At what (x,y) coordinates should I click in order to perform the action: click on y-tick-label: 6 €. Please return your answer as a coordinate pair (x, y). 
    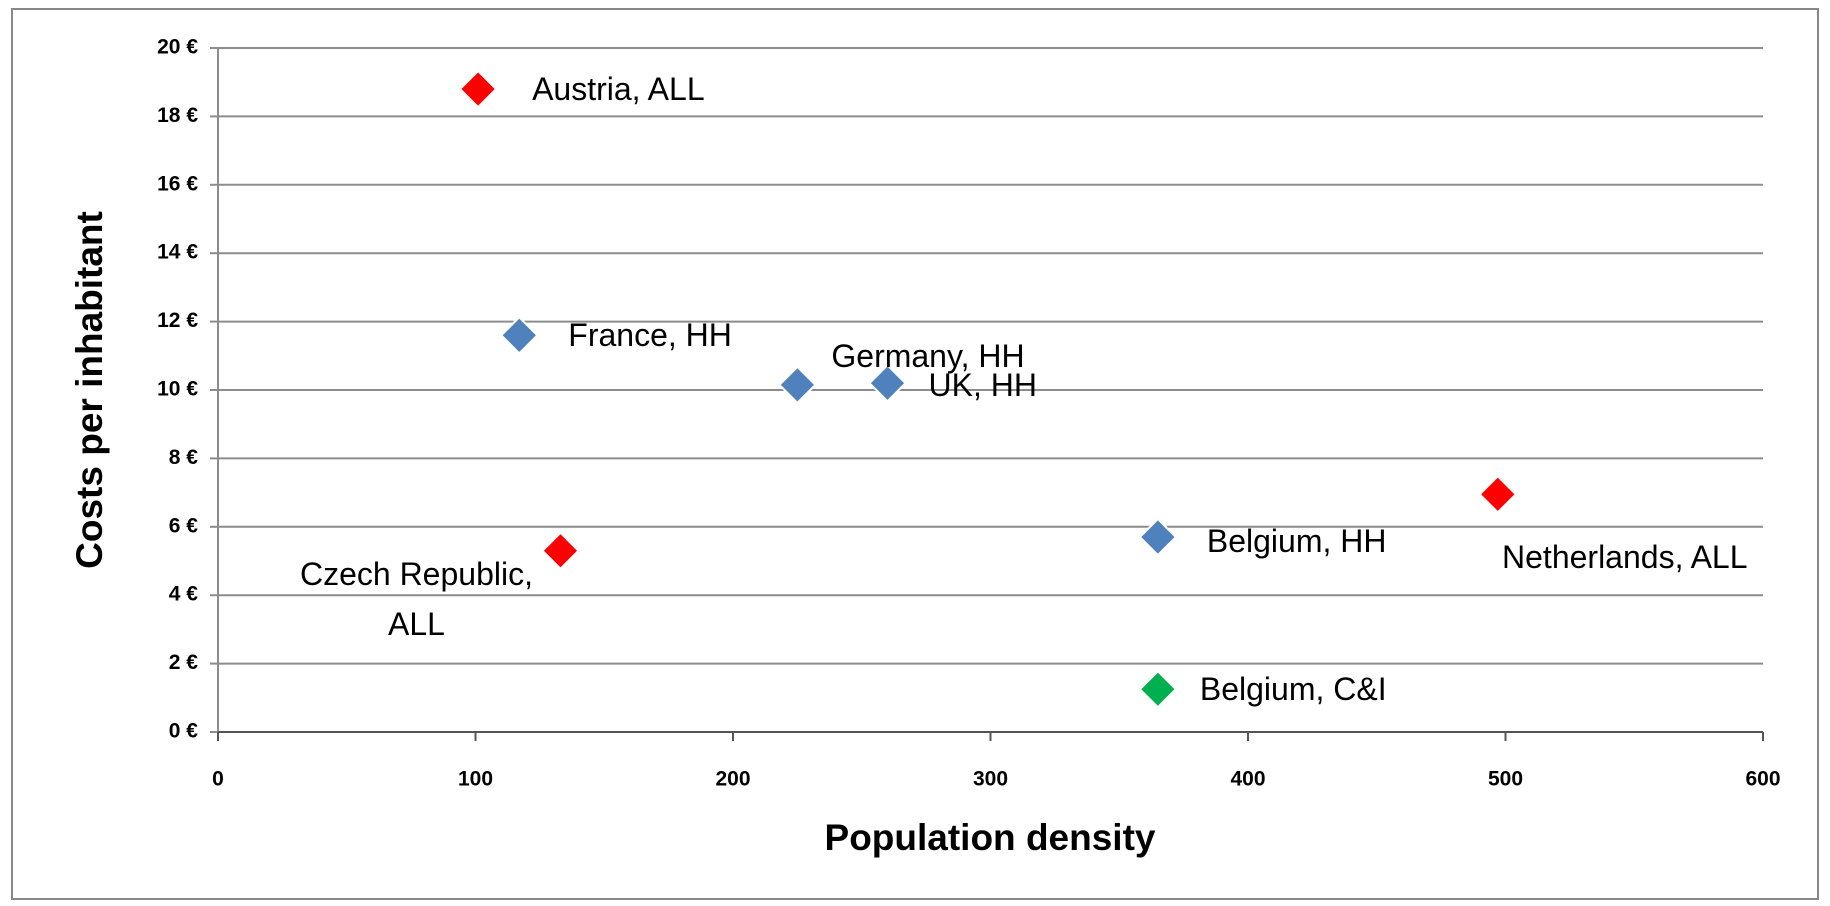
    Looking at the image, I should click on (184, 525).